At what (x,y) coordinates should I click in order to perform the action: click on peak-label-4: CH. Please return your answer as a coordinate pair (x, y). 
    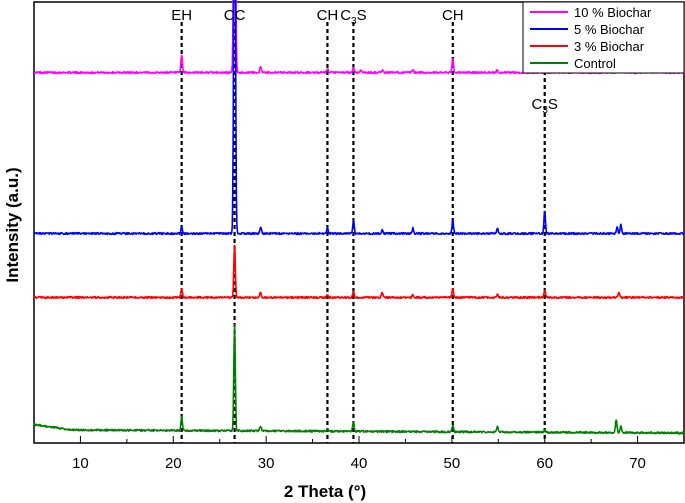
    Looking at the image, I should click on (453, 15).